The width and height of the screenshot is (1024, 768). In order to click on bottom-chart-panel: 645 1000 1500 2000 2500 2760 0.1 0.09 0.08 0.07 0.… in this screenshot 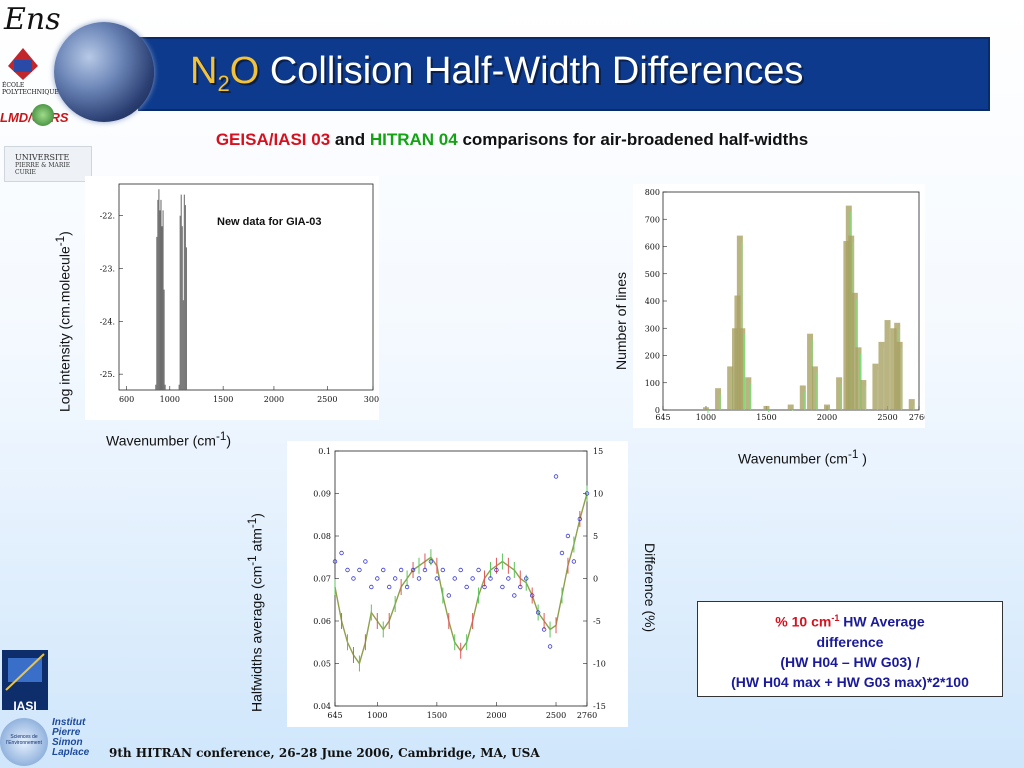, I will do `click(457, 584)`.